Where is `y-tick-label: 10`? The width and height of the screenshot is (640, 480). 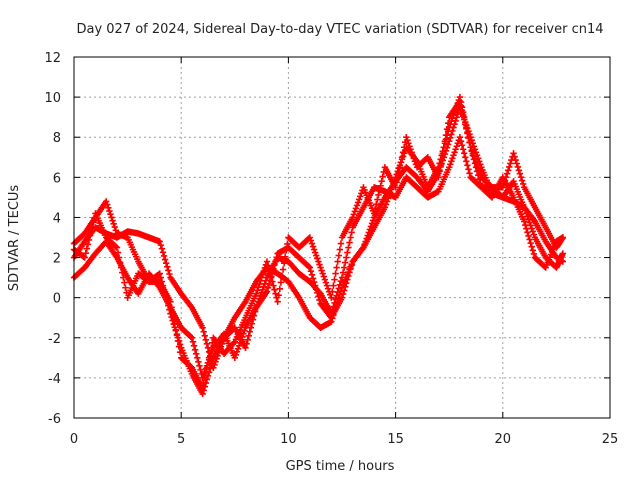 y-tick-label: 10 is located at coordinates (52, 98).